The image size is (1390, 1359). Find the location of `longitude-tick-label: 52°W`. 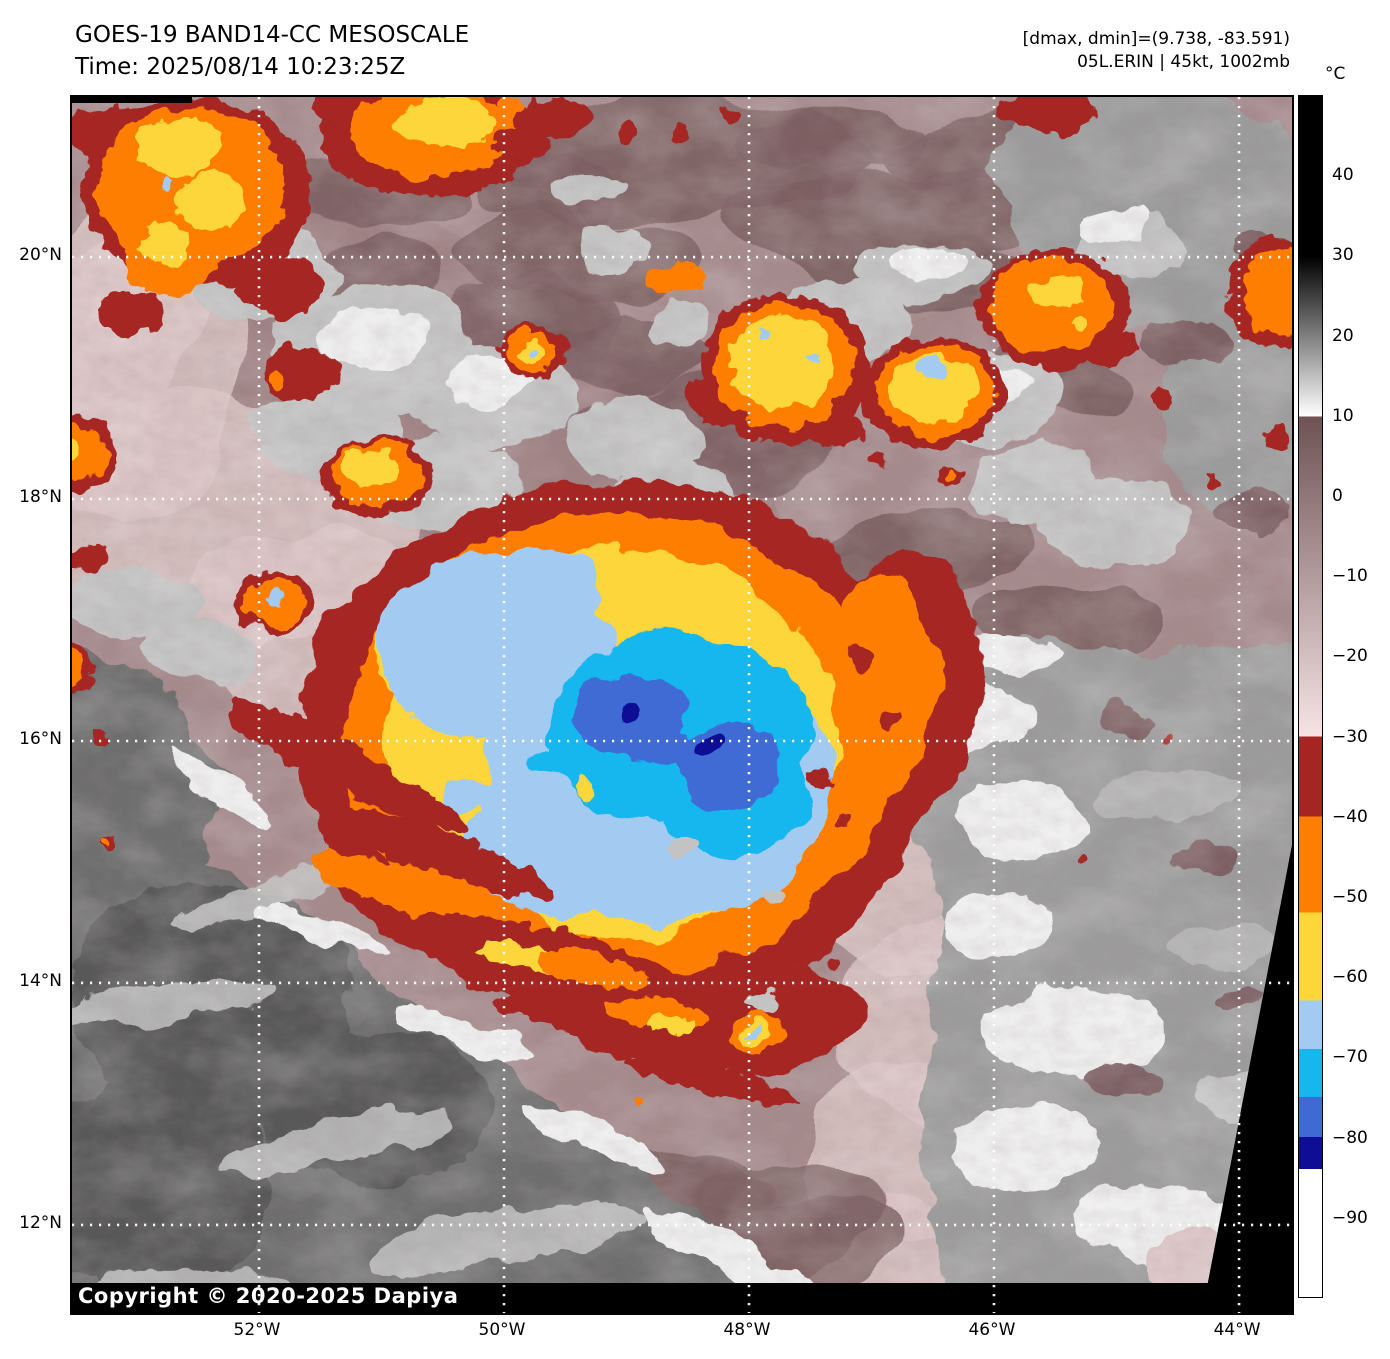

longitude-tick-label: 52°W is located at coordinates (257, 1330).